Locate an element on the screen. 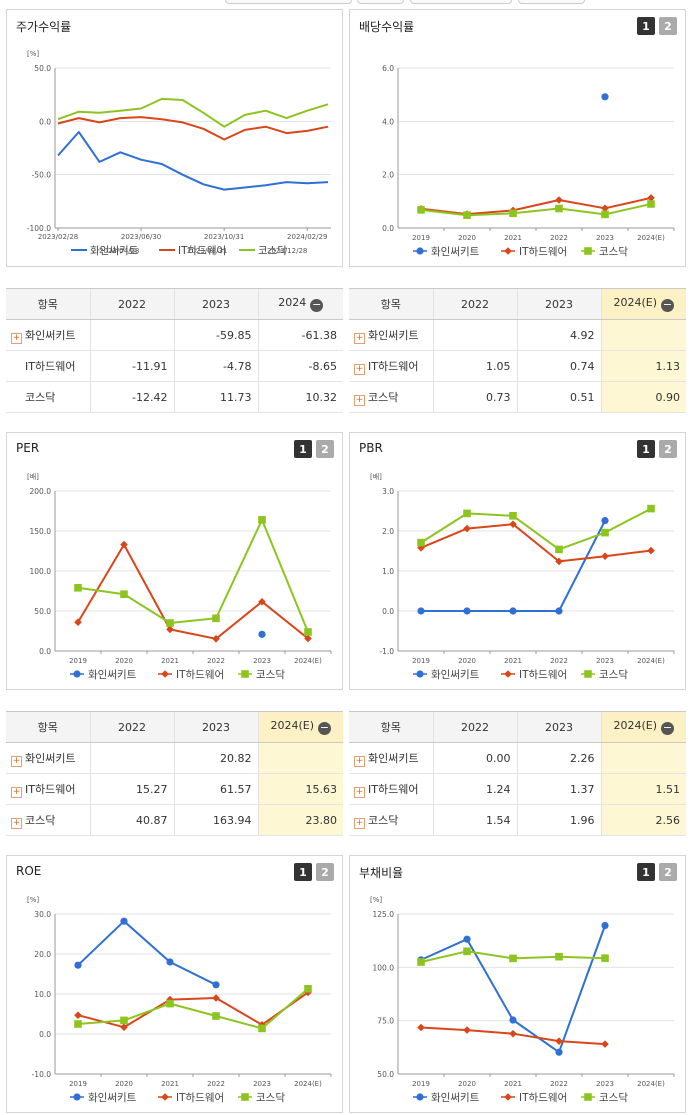 The image size is (691, 1115). x-tick-label: 2019 is located at coordinates (78, 661).